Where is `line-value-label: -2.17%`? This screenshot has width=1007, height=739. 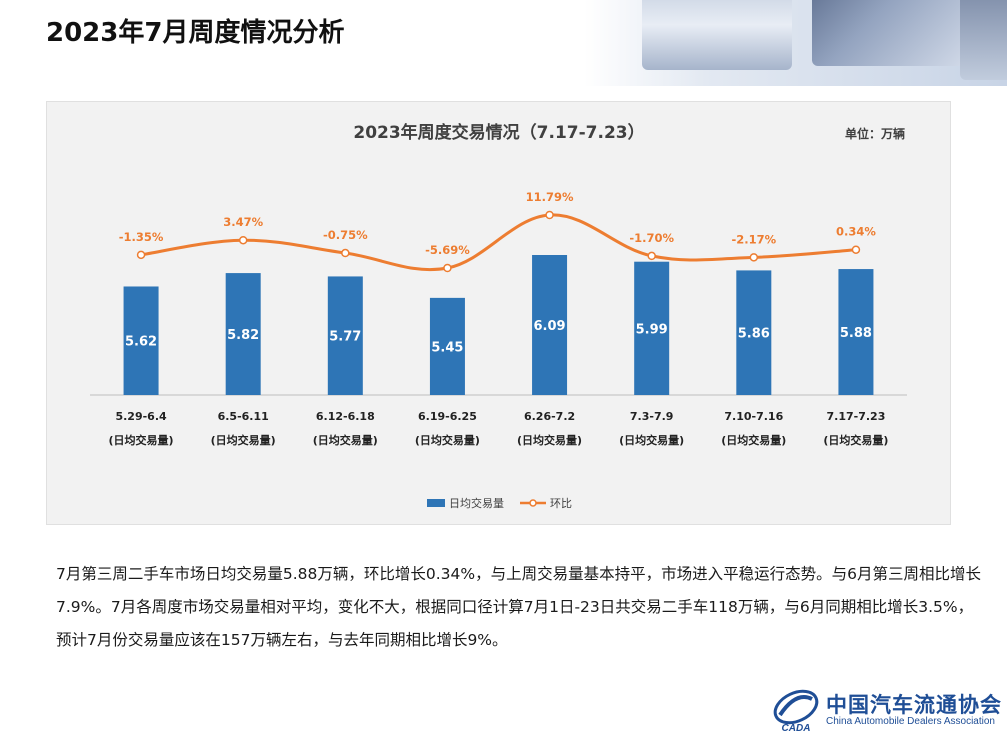
line-value-label: -2.17% is located at coordinates (753, 239).